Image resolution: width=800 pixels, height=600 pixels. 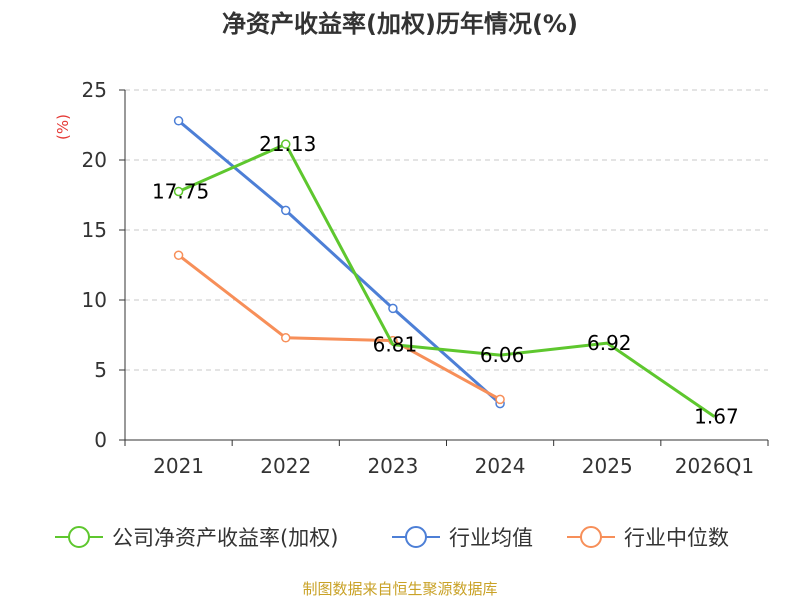 What do you see at coordinates (339, 327) in the screenshot?
I see `series-line` at bounding box center [339, 327].